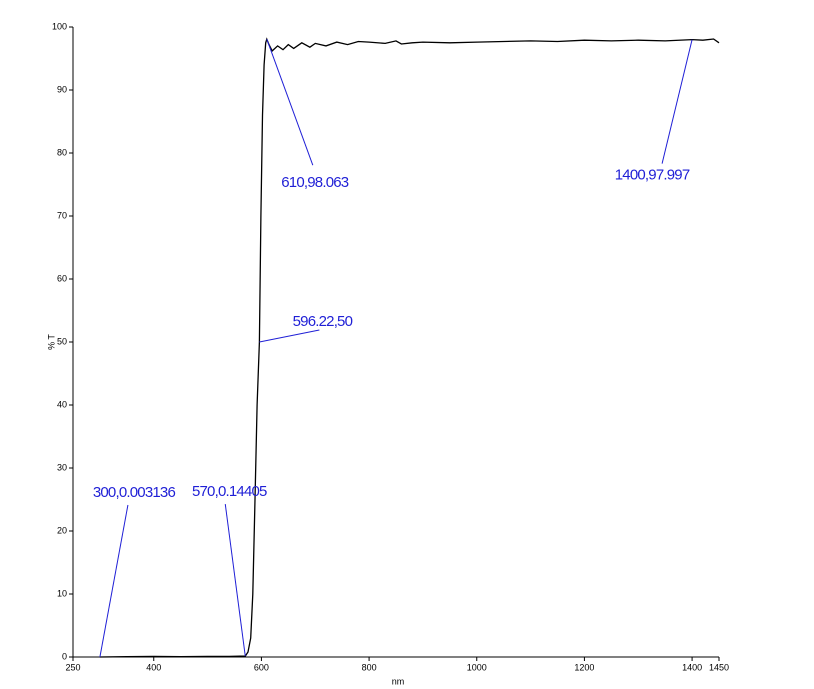 The width and height of the screenshot is (814, 689). Describe the element at coordinates (692, 667) in the screenshot. I see `x-tick-label: 1400` at that location.